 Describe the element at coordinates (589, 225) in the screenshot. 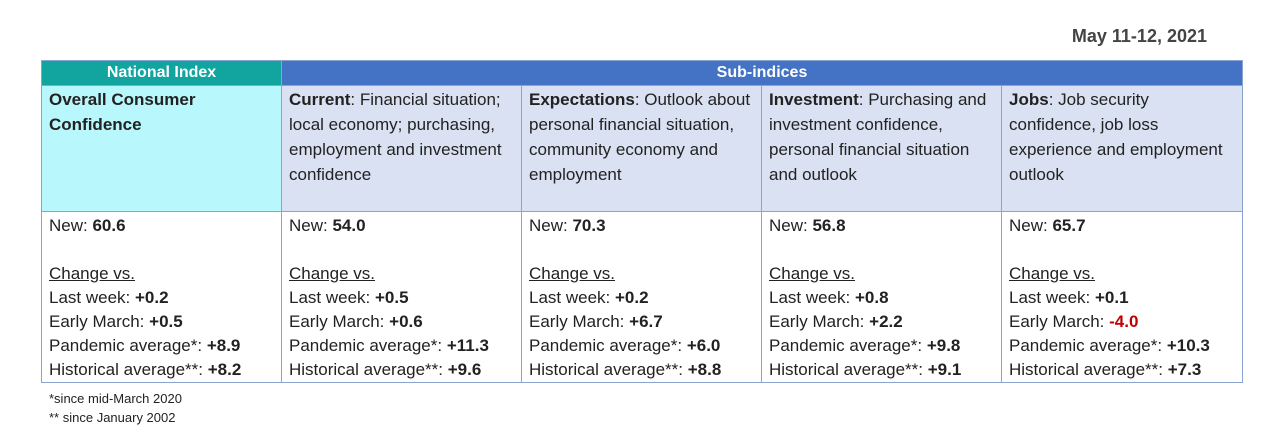

I see `new-value: 70.3` at that location.